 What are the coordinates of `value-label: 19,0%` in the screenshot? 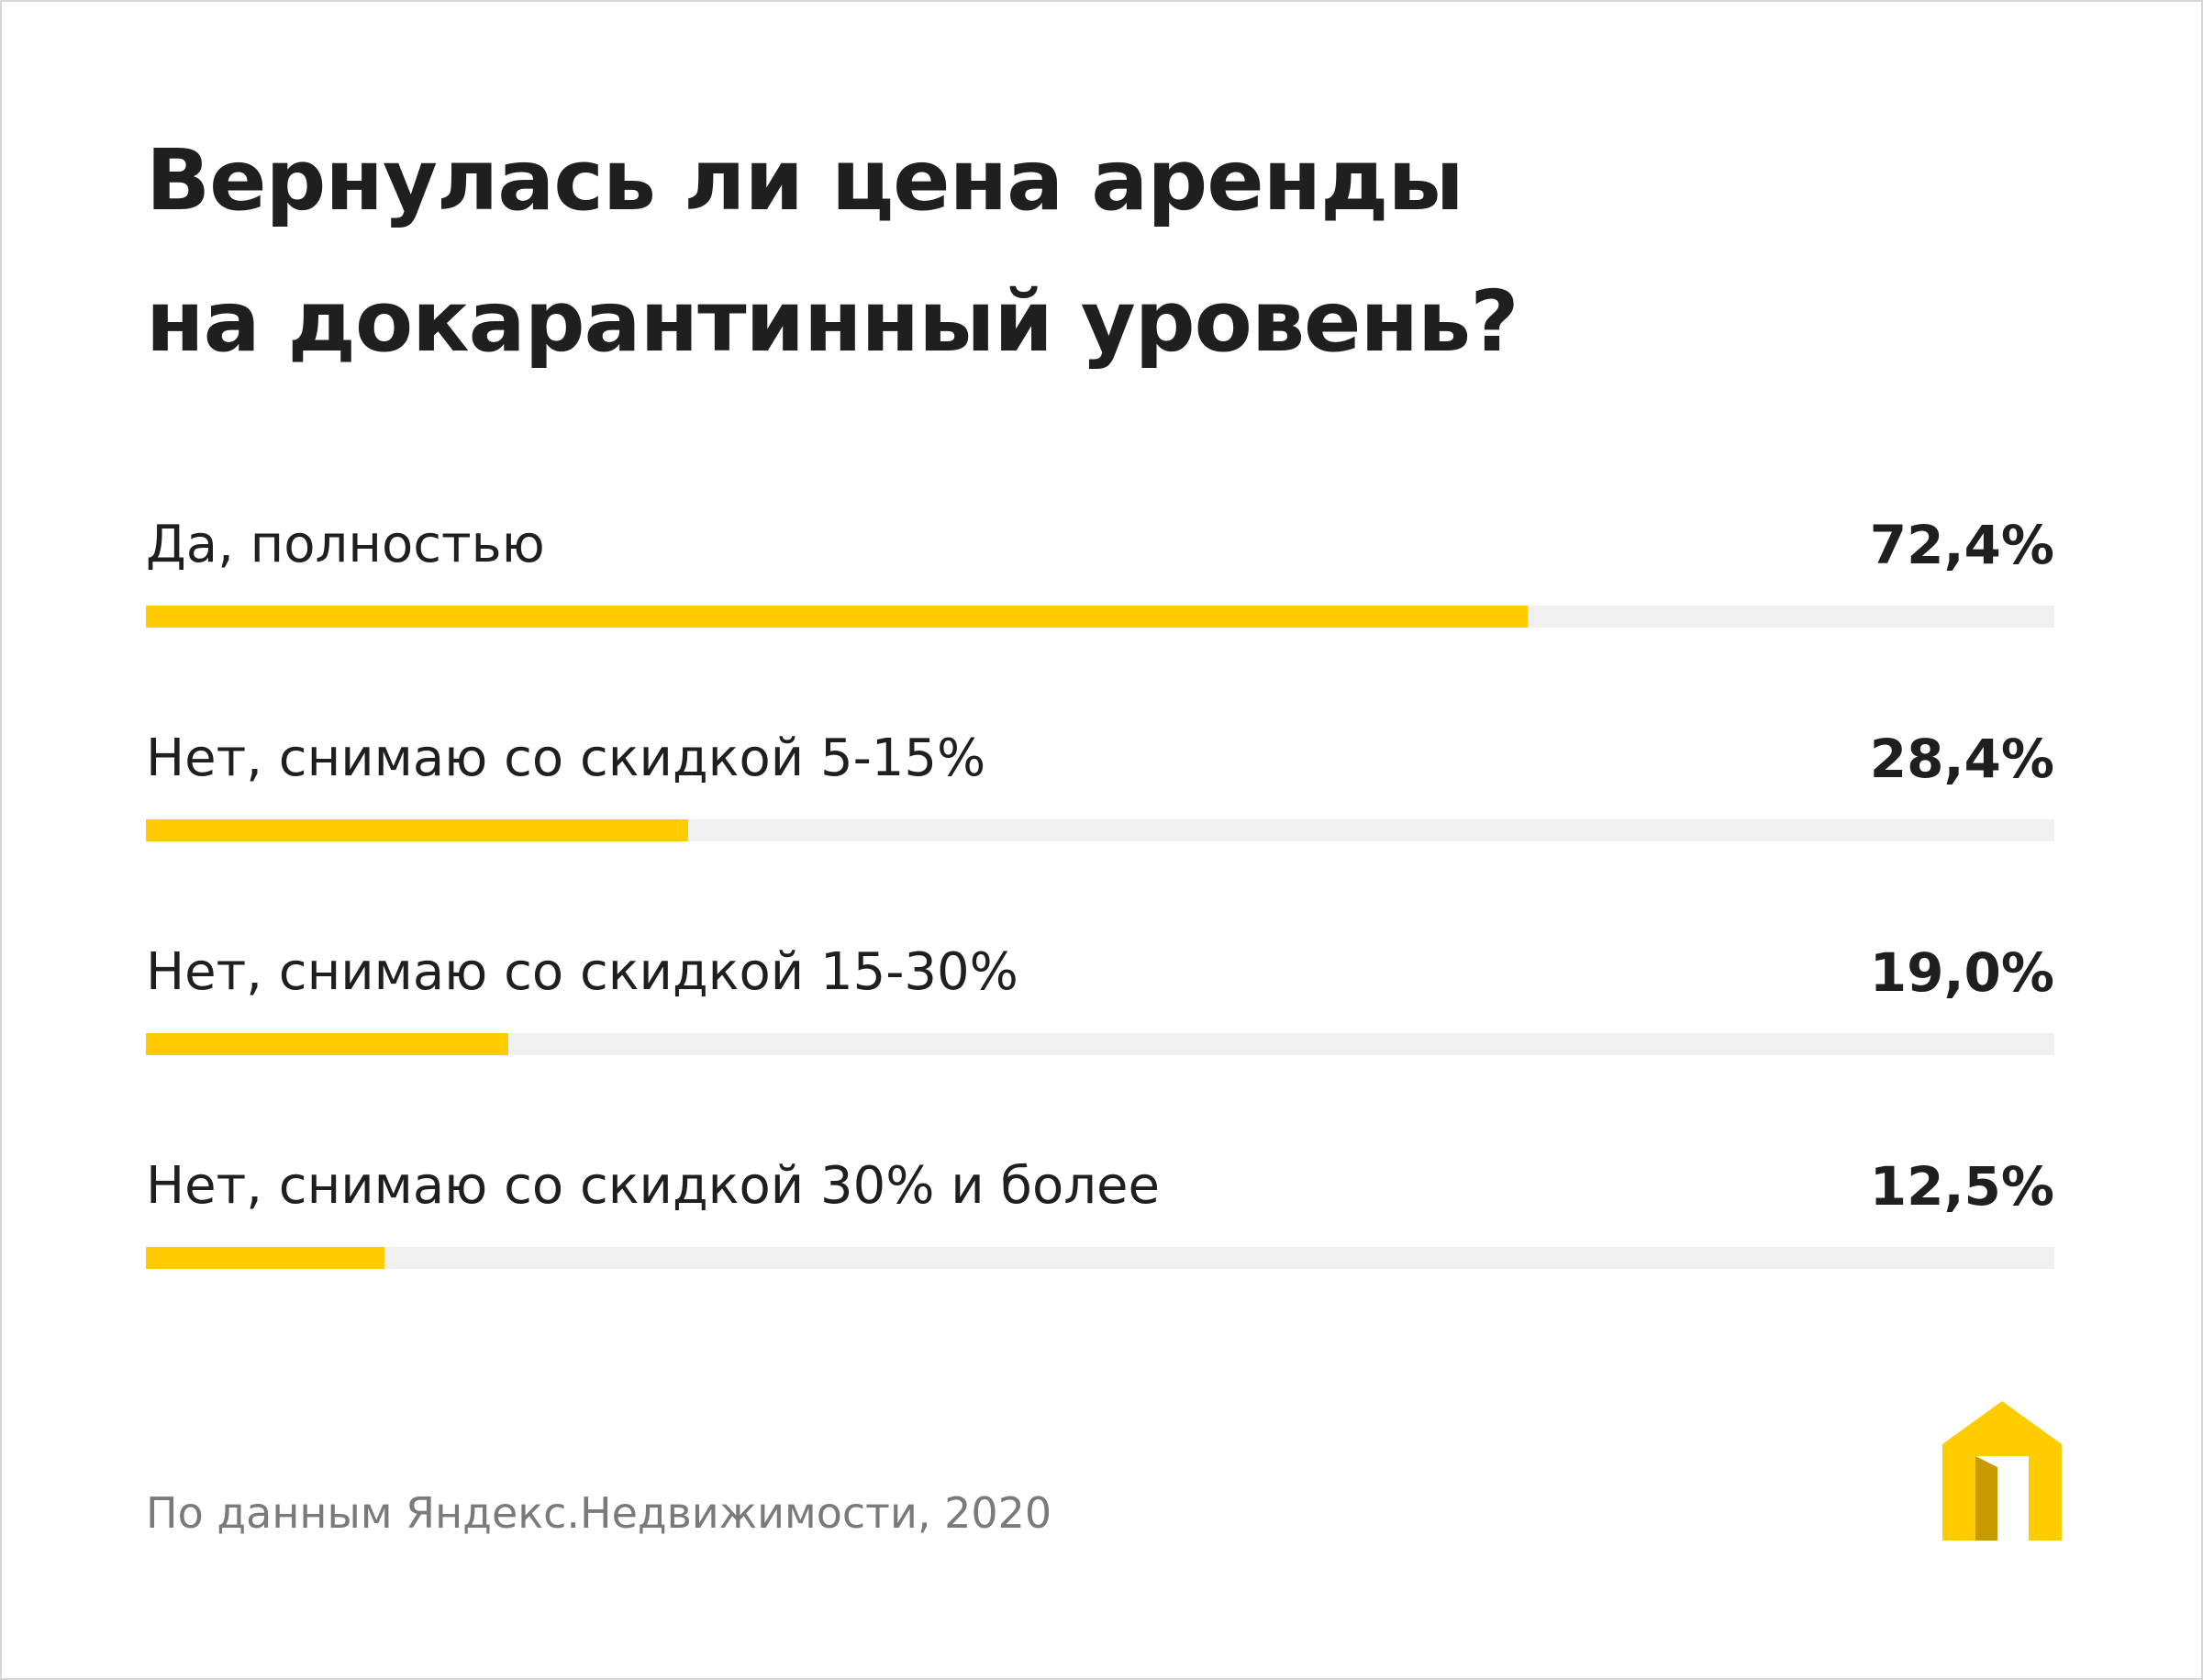 It's located at (1961, 972).